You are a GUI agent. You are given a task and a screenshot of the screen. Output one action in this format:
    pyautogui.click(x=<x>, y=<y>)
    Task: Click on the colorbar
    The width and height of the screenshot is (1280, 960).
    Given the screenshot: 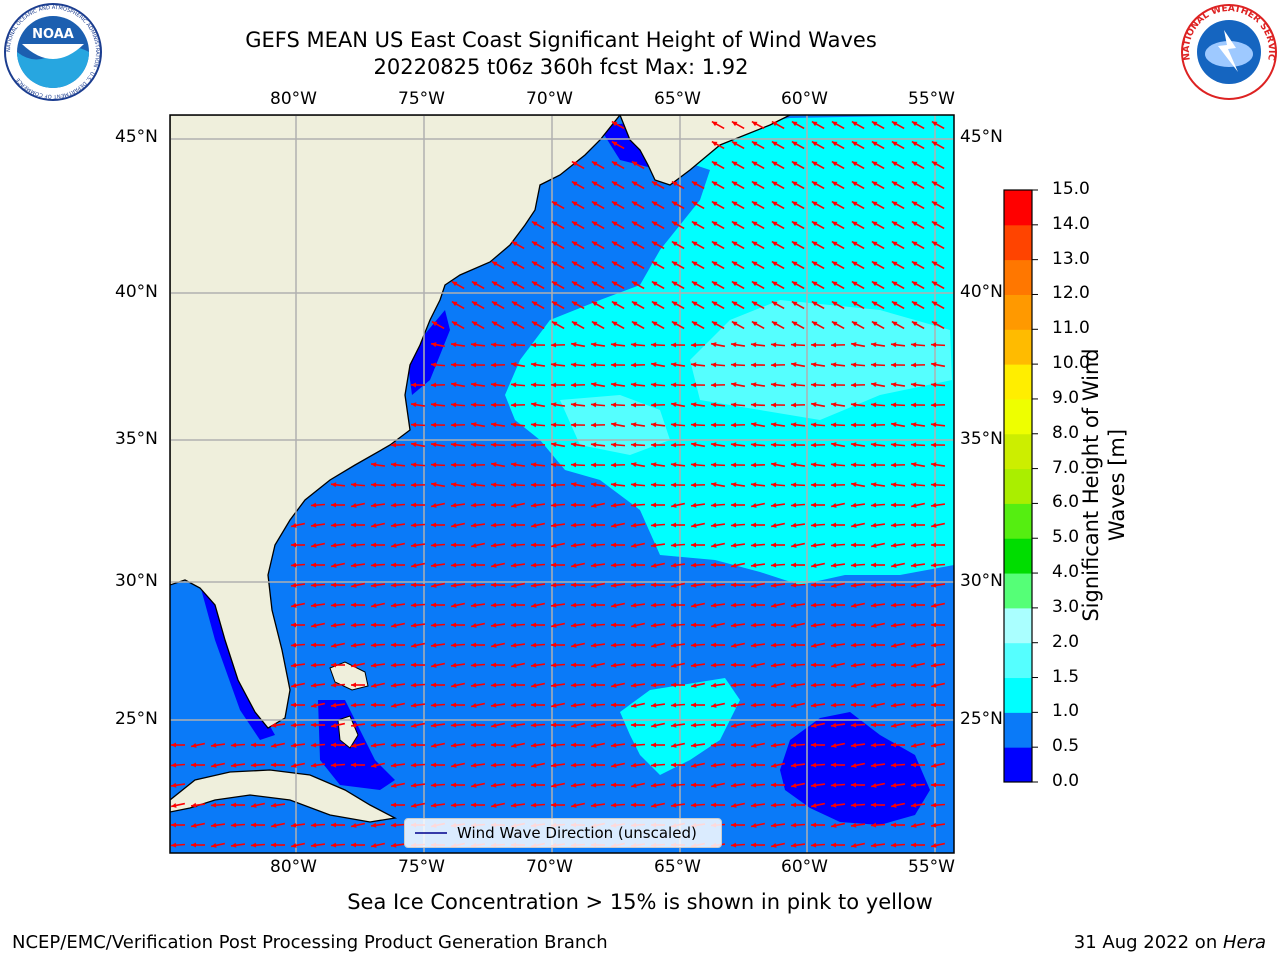 What is the action you would take?
    pyautogui.click(x=1020, y=486)
    